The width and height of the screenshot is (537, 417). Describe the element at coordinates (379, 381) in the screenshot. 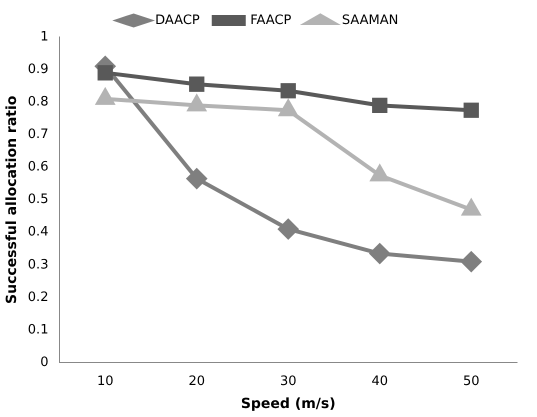

I see `x-tick-label: 40` at that location.